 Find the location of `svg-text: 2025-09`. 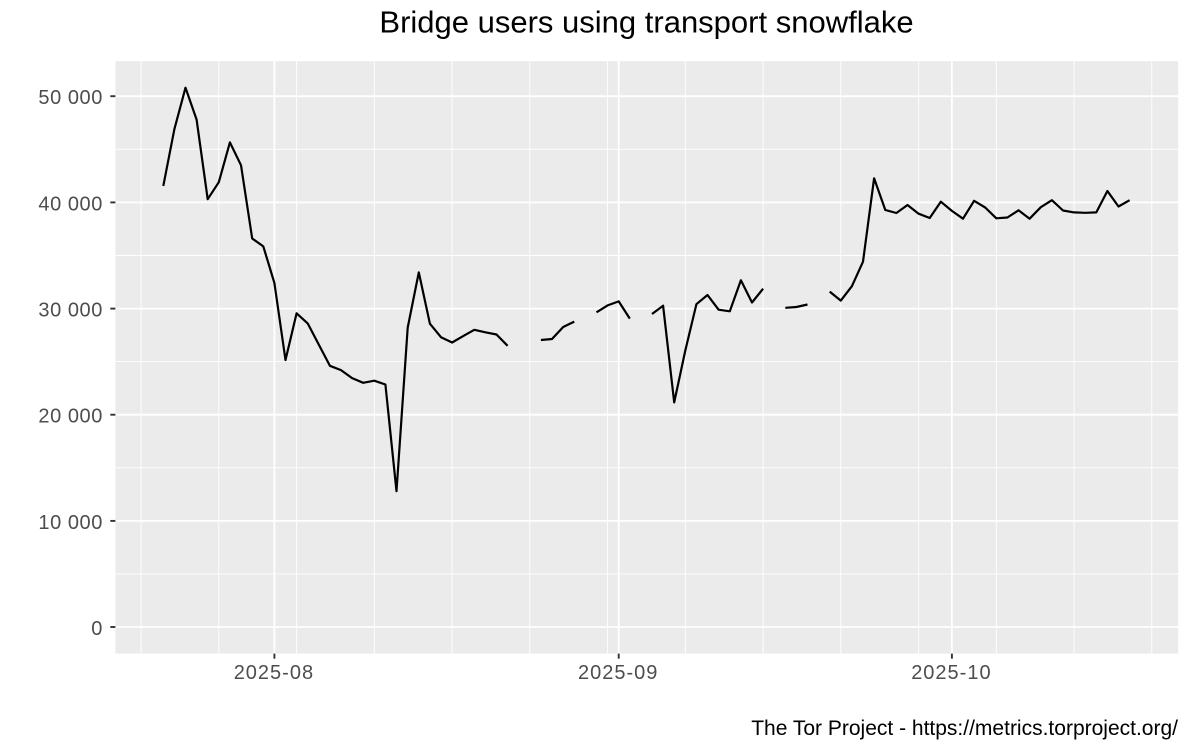

svg-text: 2025-09 is located at coordinates (618, 673).